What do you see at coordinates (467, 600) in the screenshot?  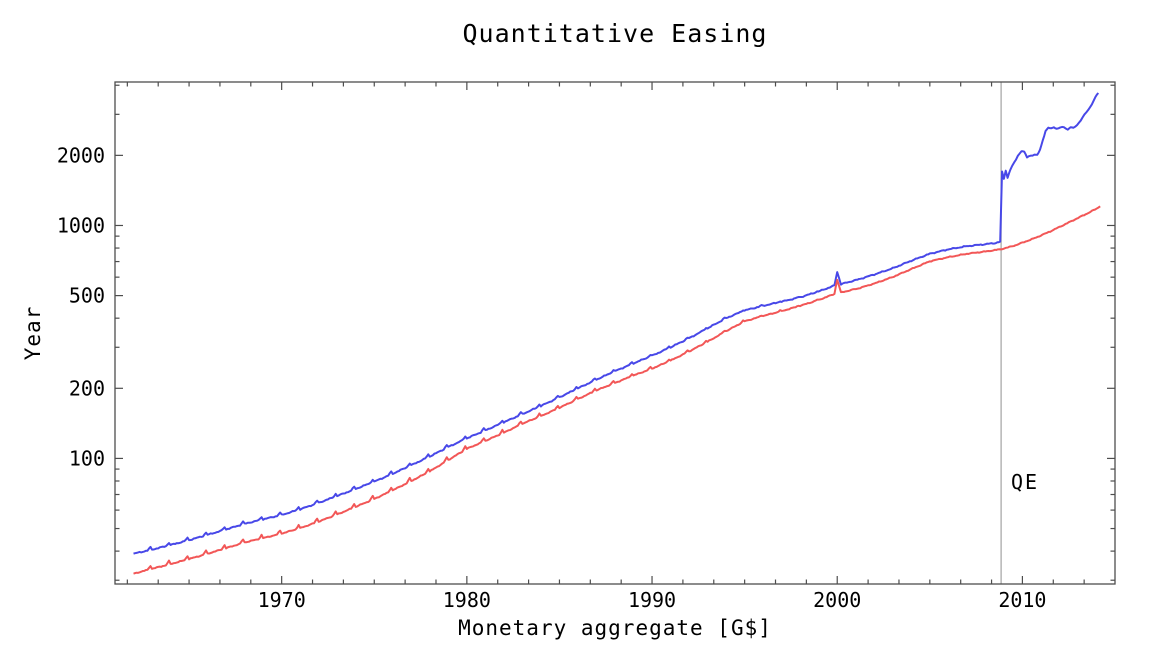 I see `x-tick-label: 1980` at bounding box center [467, 600].